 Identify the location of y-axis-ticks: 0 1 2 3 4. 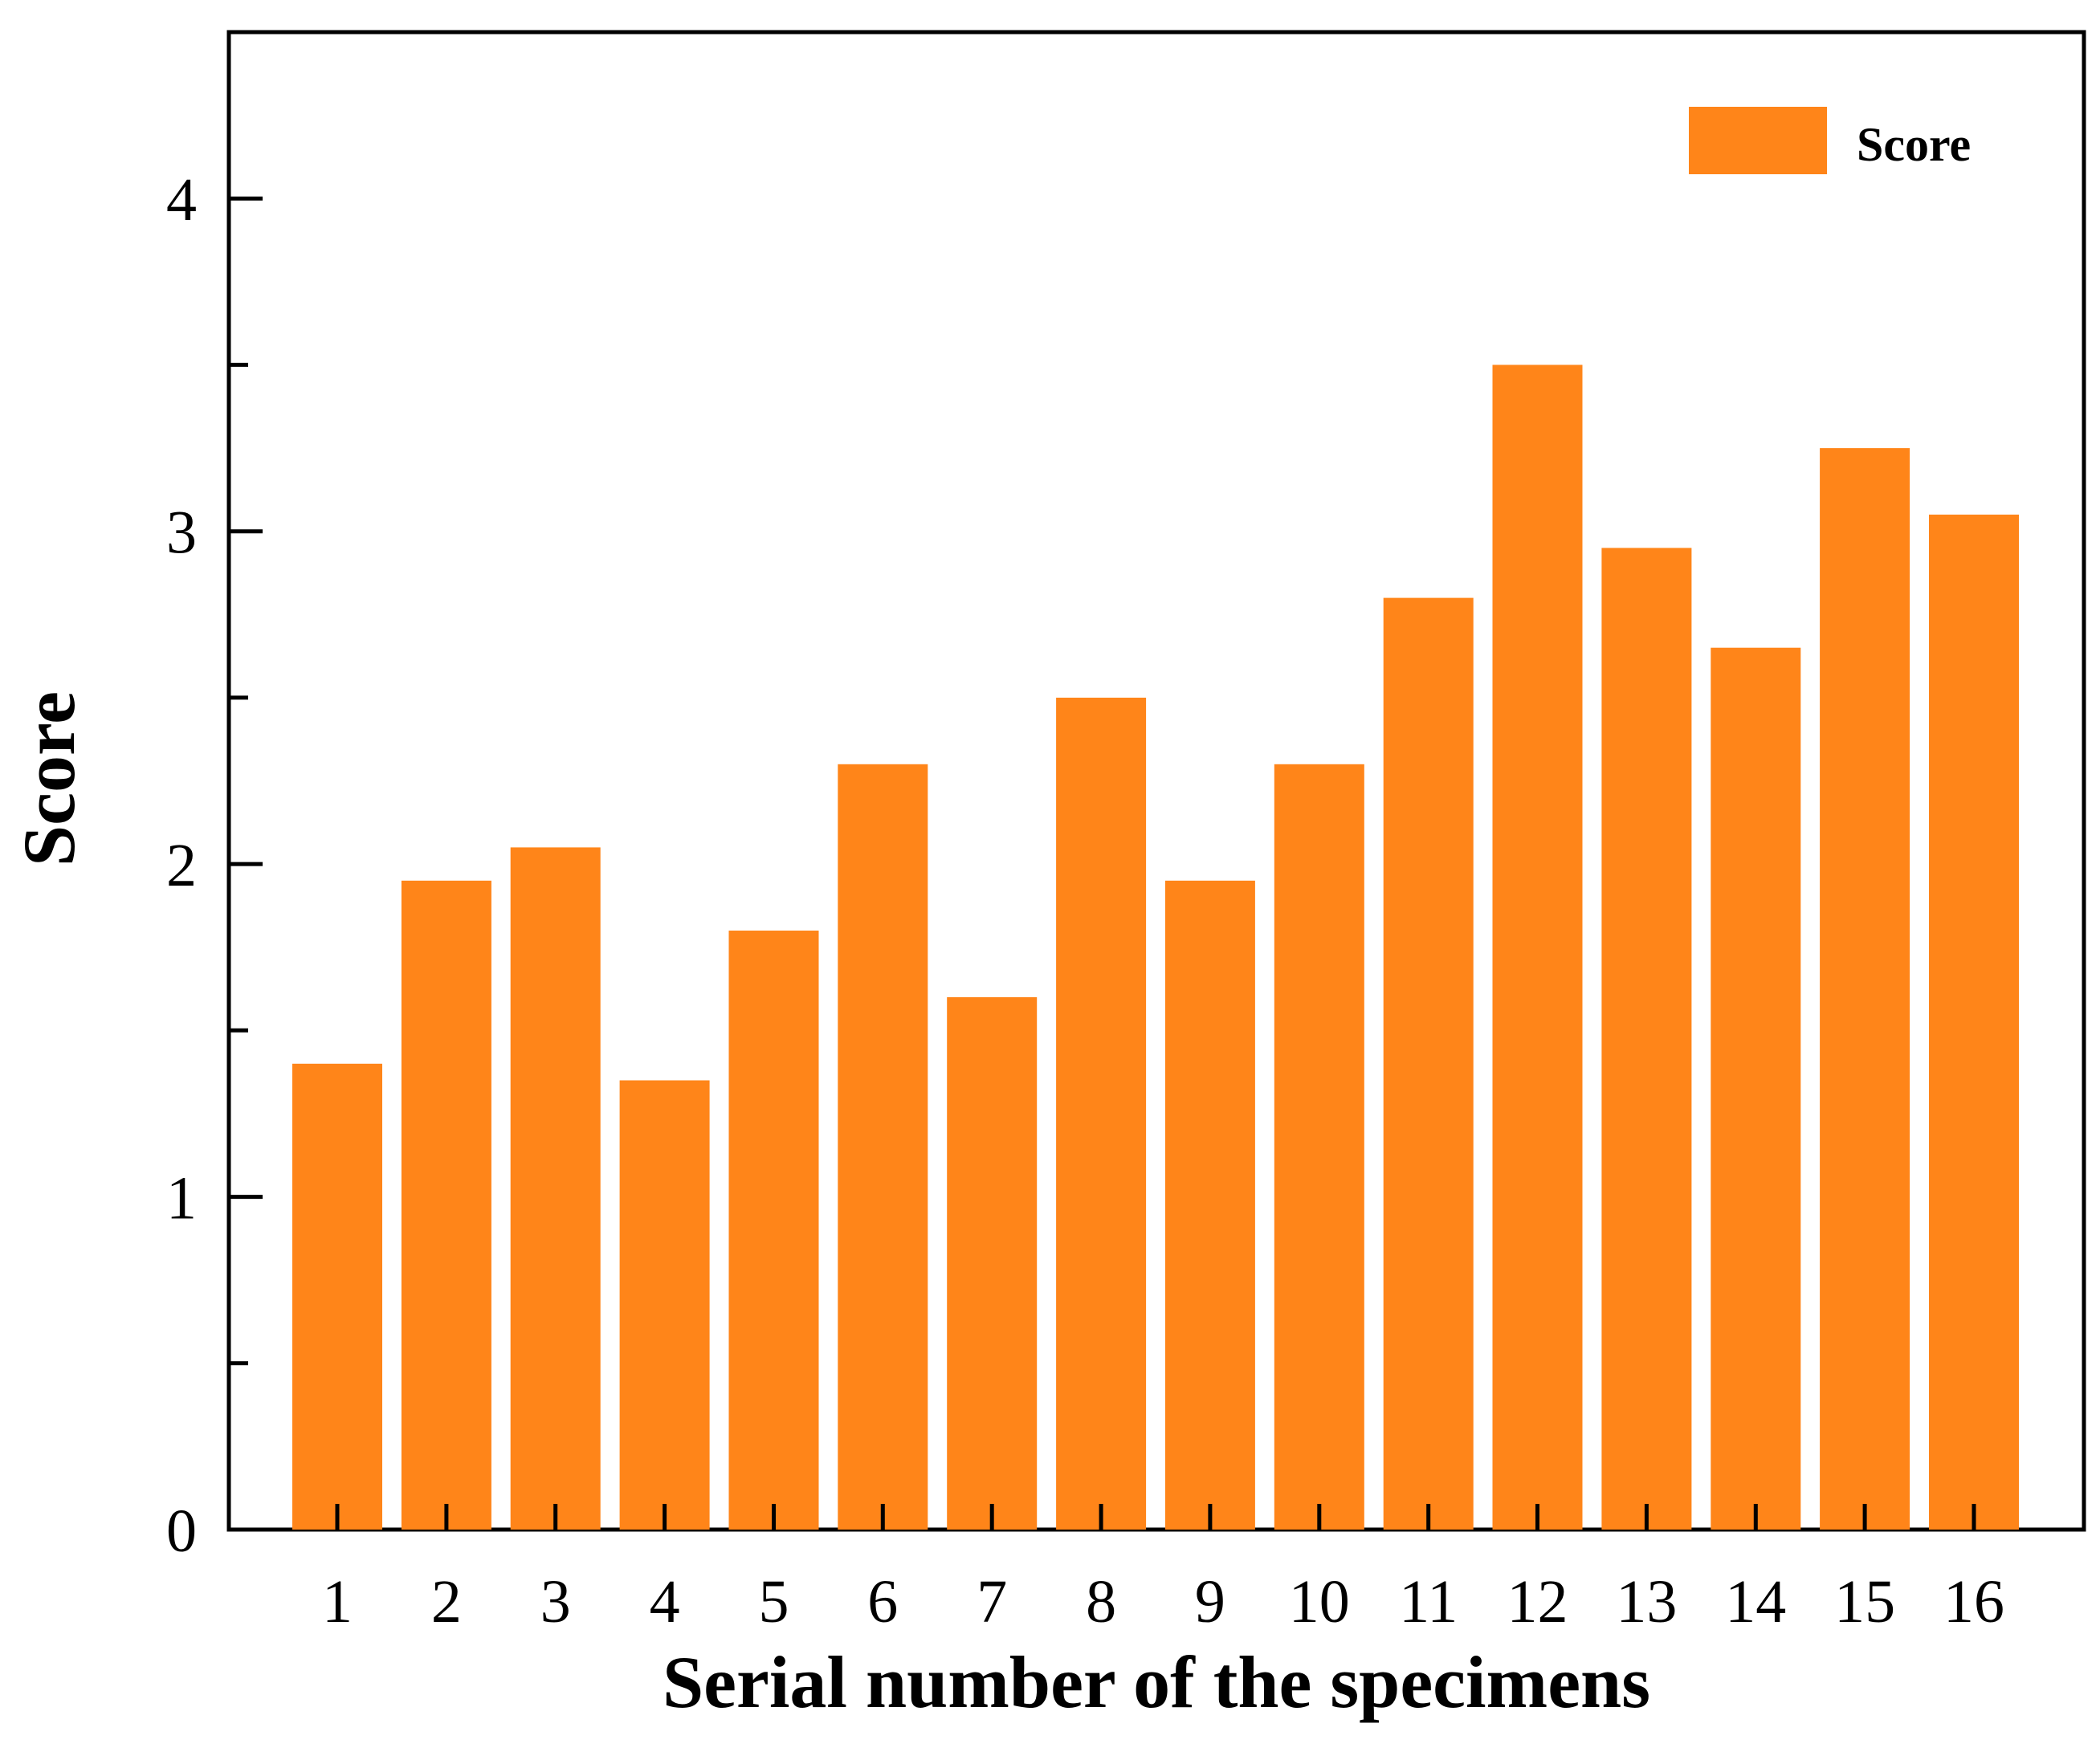
(215, 866).